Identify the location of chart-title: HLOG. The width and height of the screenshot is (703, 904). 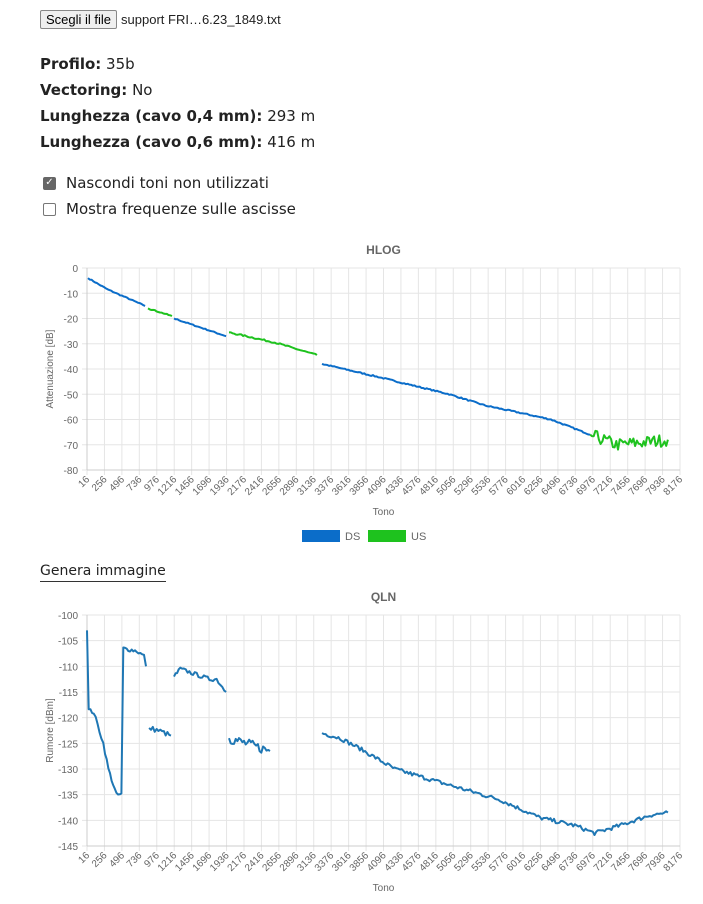
(383, 250).